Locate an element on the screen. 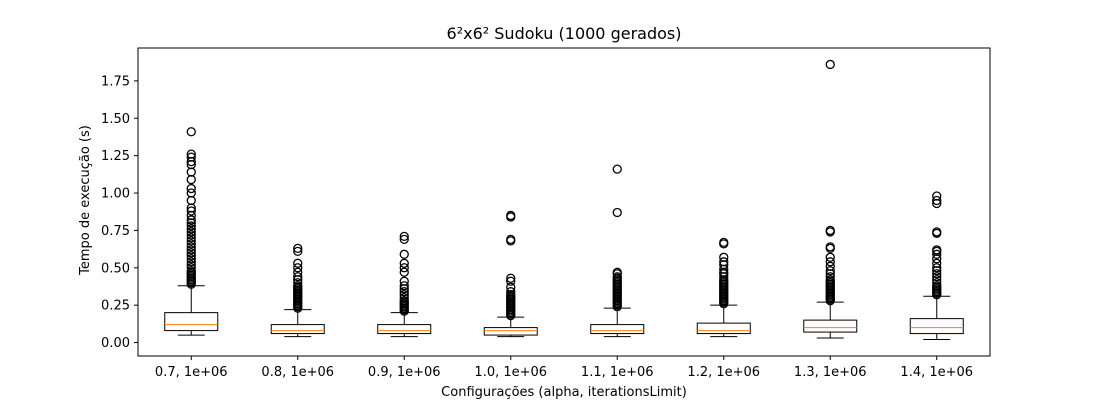  x-tick-label: 0.8, 1e+06 is located at coordinates (297, 372).